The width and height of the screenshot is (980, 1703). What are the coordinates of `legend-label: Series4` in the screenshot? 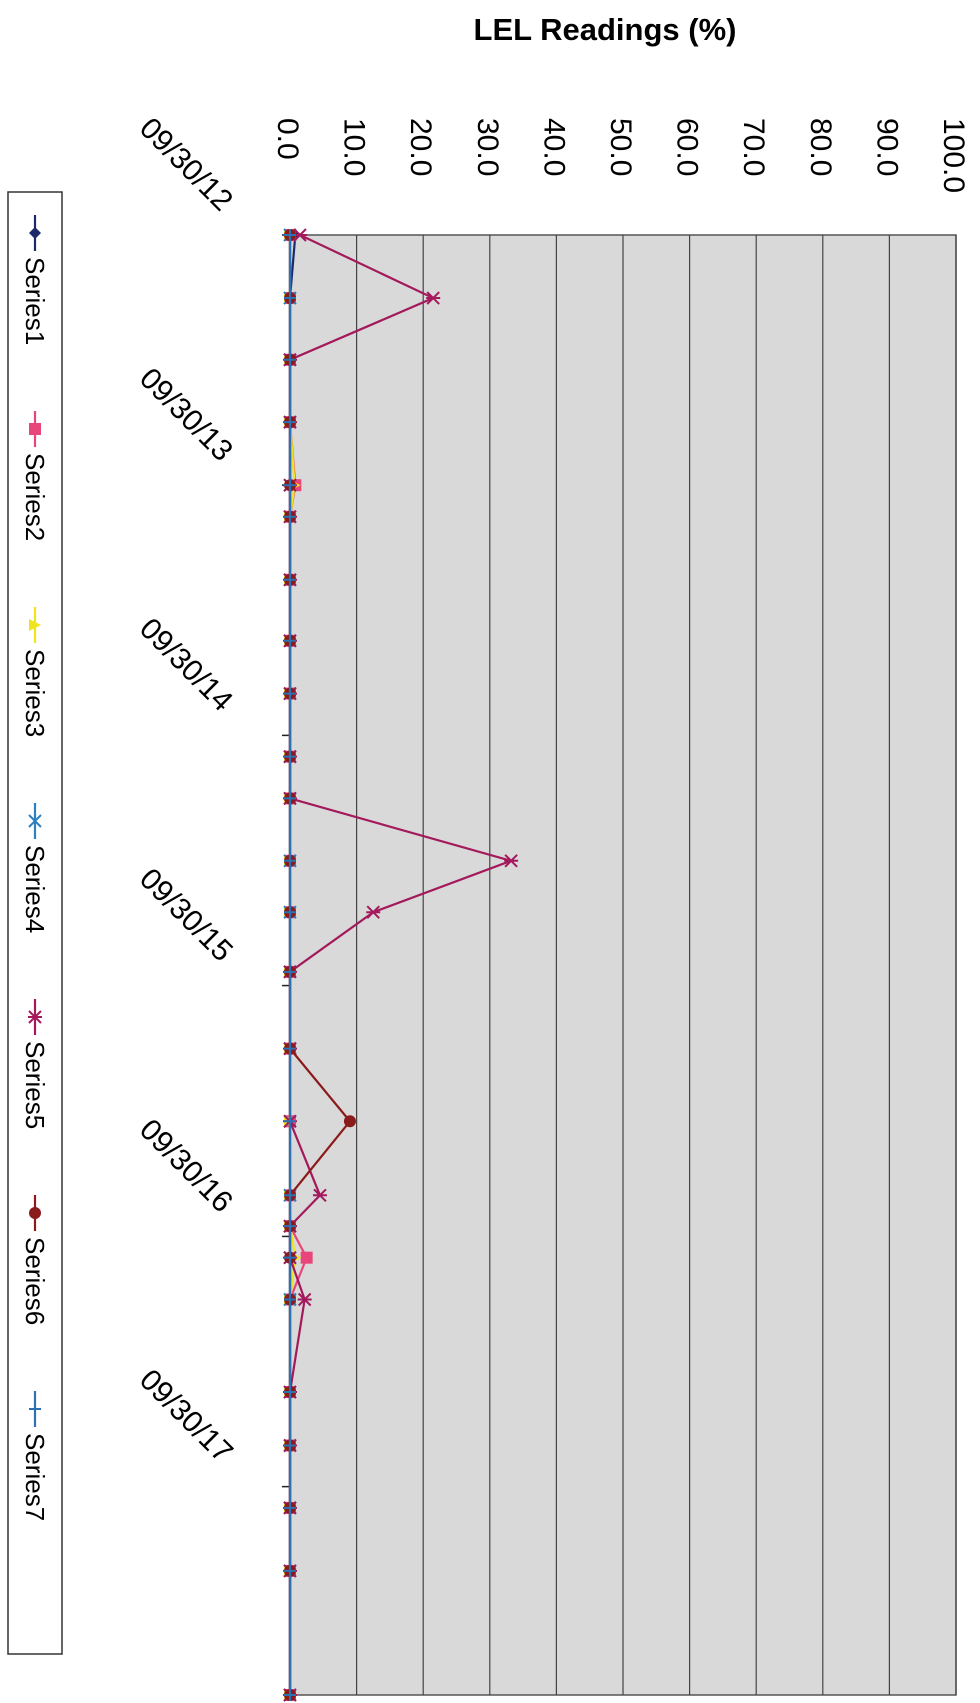 It's located at (35, 889).